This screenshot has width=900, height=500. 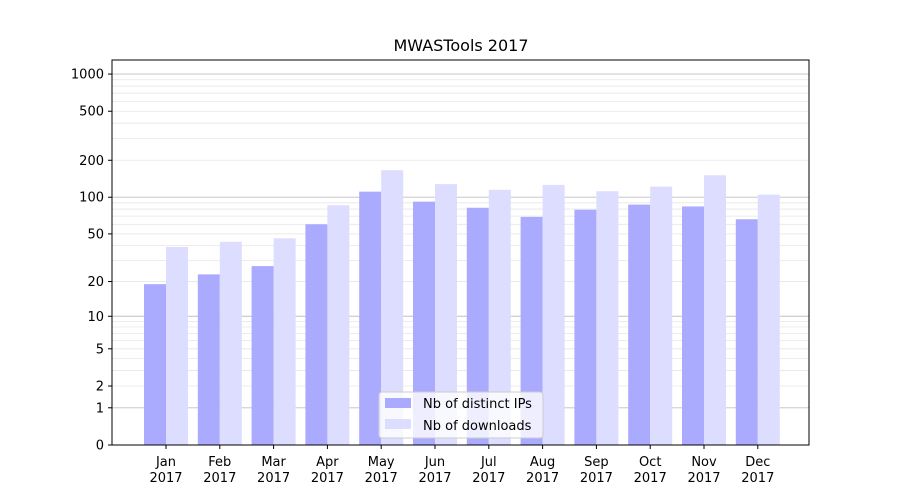 What do you see at coordinates (398, 403) in the screenshot?
I see `legend-swatch-distinct-ips` at bounding box center [398, 403].